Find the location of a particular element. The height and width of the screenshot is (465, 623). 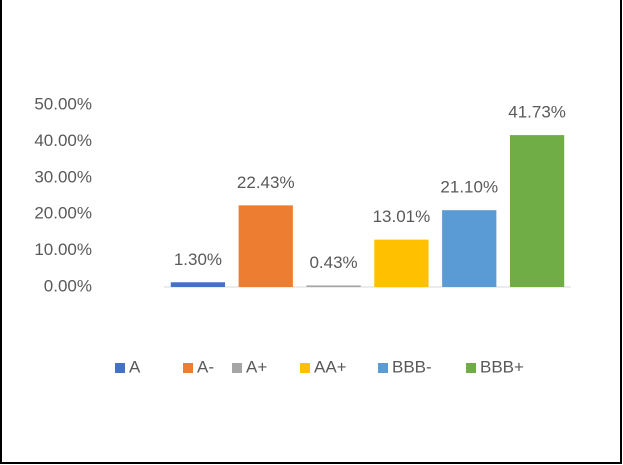

legend-label: BBB- is located at coordinates (412, 366).